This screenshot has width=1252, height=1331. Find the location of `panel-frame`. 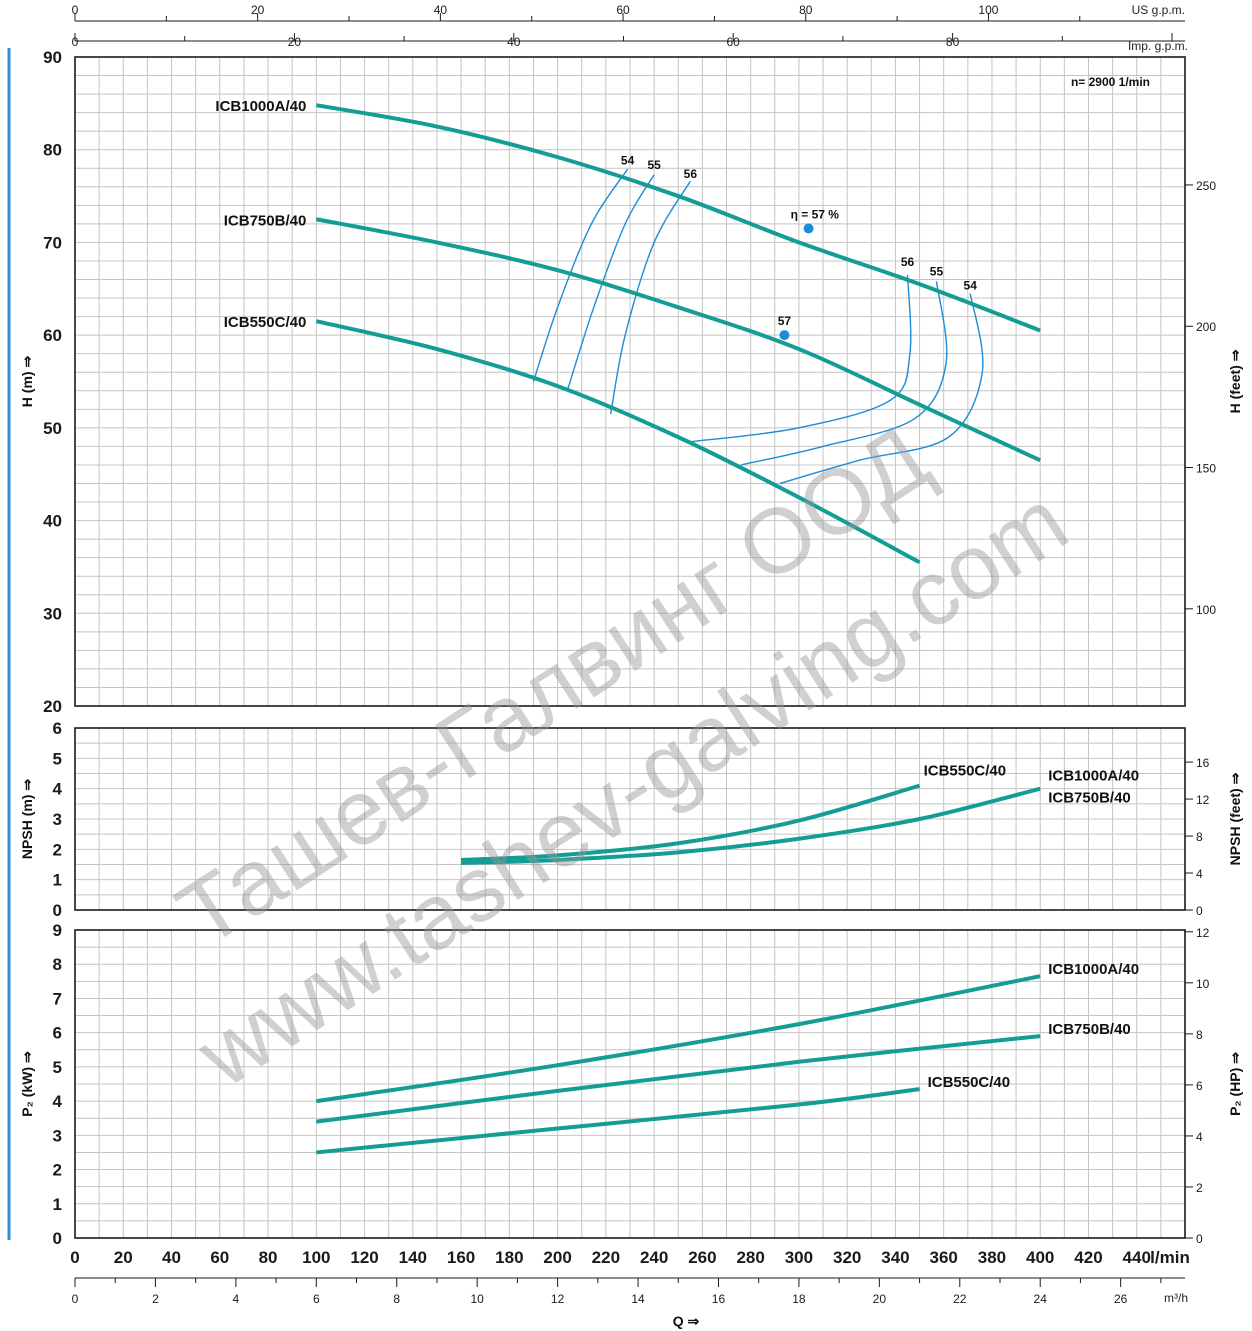

panel-frame is located at coordinates (630, 819).